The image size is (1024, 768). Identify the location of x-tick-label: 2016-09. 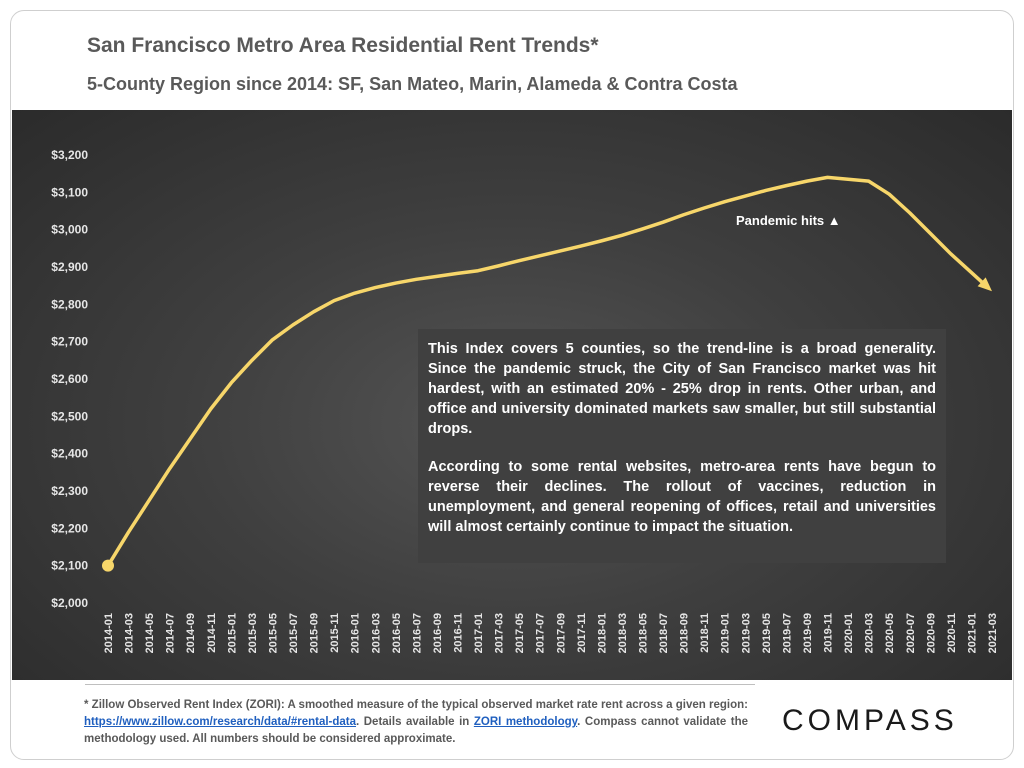
(438, 633).